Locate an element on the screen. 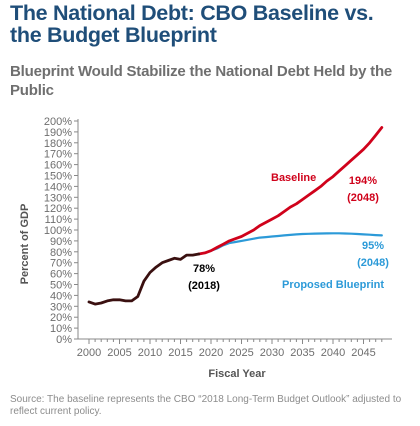 This screenshot has width=420, height=426. y-tick-label: 40% is located at coordinates (61, 296).